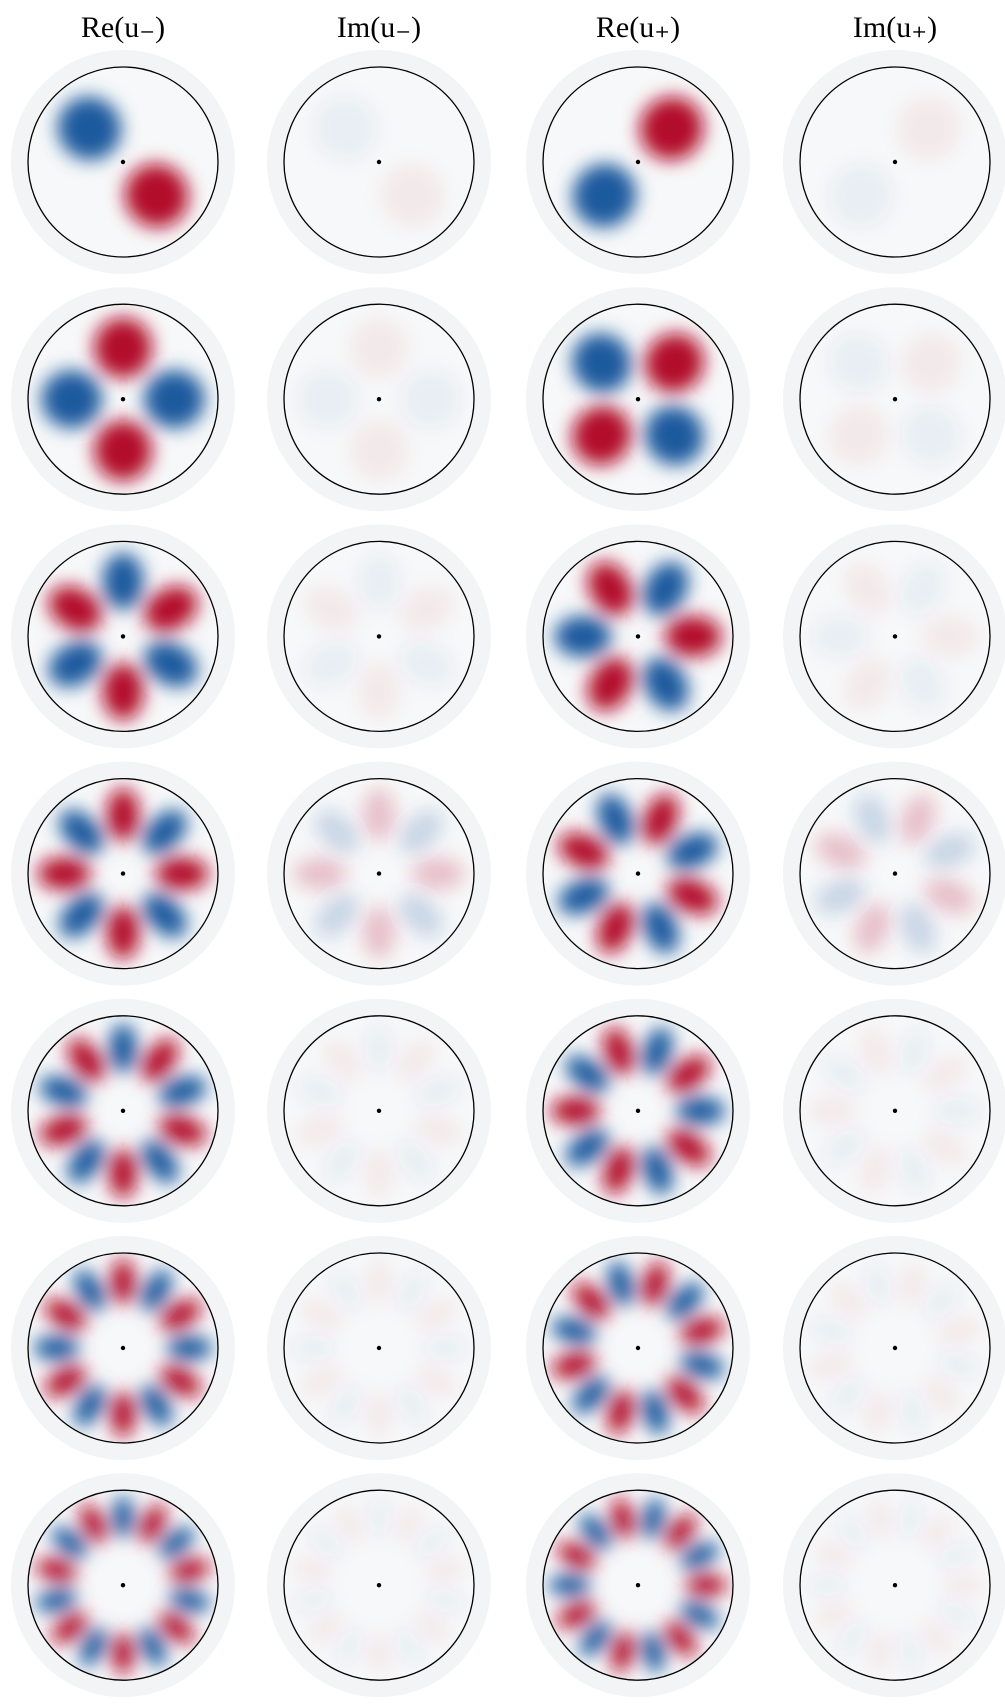  I want to click on column-header: Re(u₋), so click(123, 27).